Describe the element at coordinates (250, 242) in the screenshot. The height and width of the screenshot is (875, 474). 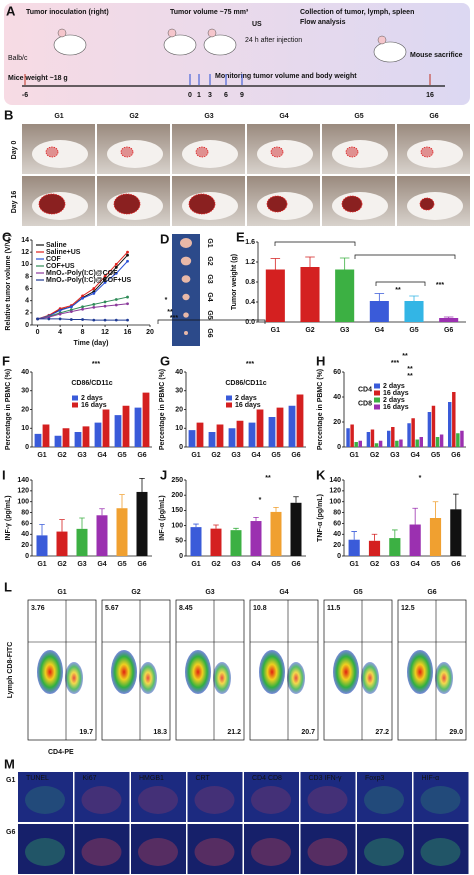
I see `y-tick-label: 1.6` at that location.